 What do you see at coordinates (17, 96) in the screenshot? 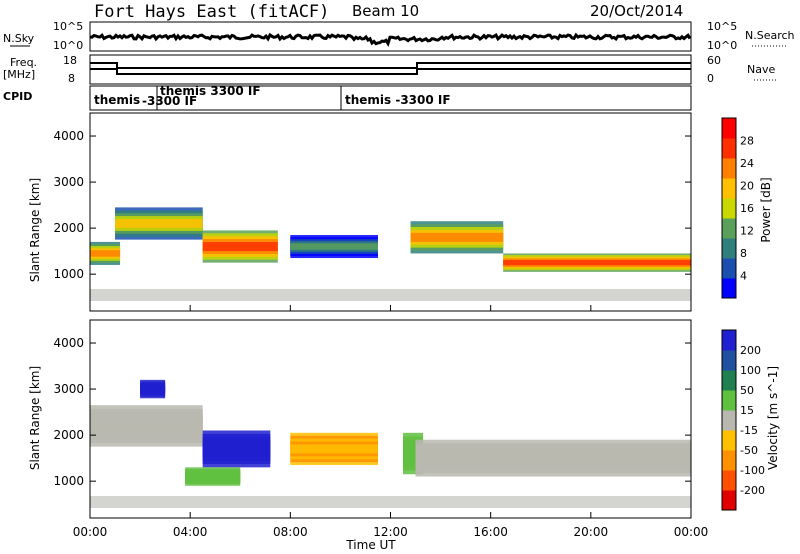
I see `cpid-label: CPID` at bounding box center [17, 96].